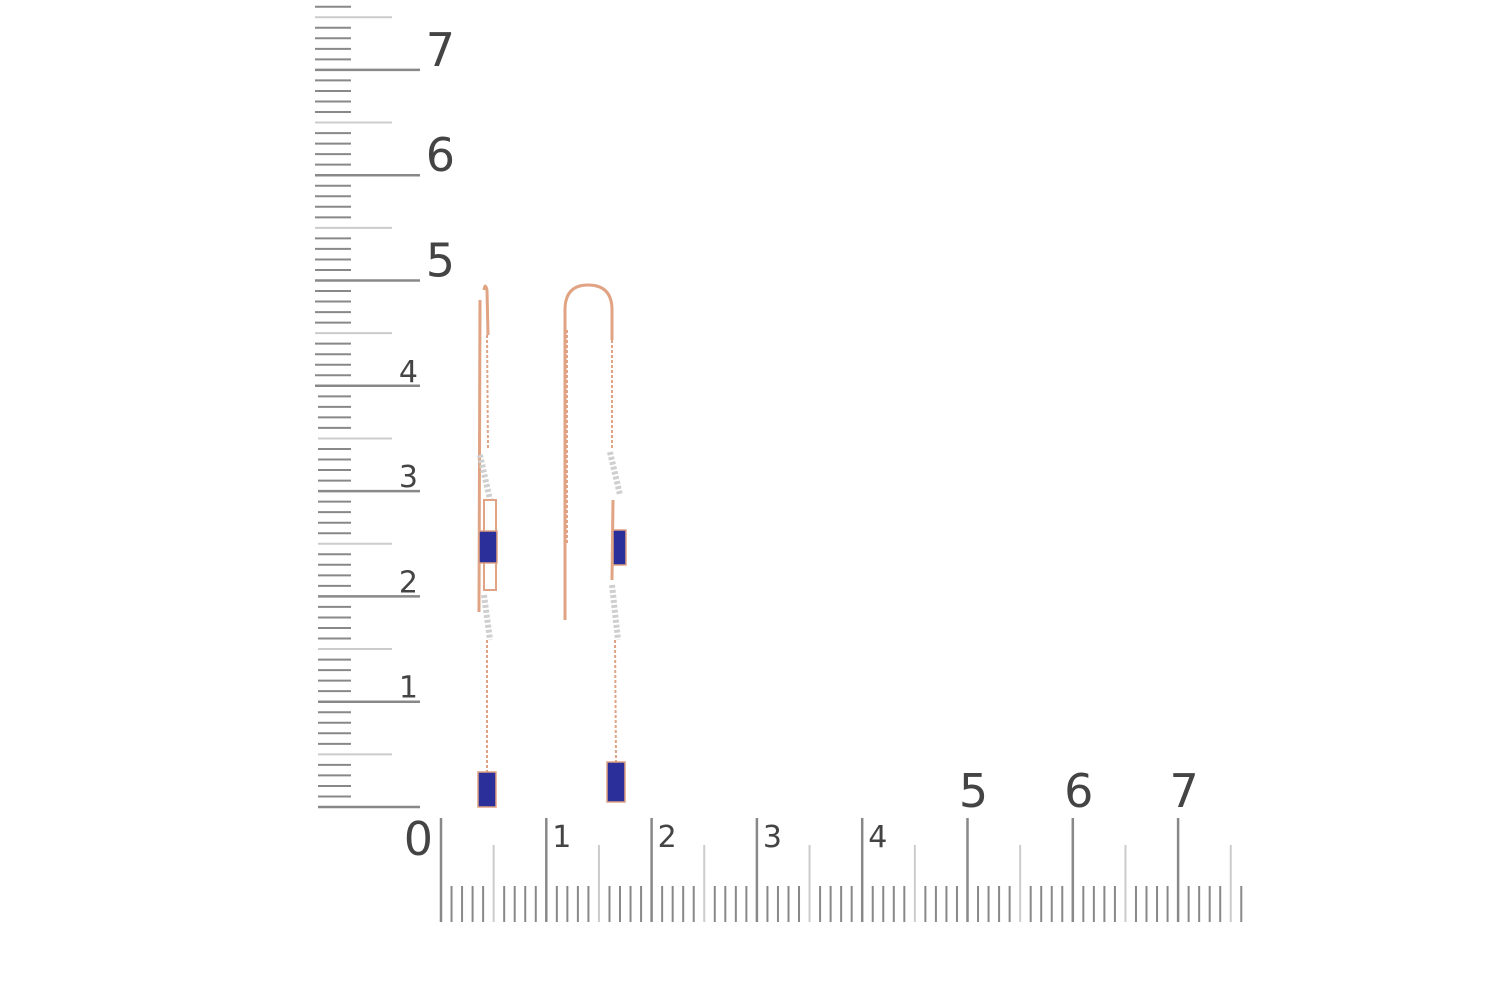 The width and height of the screenshot is (1500, 1000). What do you see at coordinates (877, 837) in the screenshot?
I see `horizontal-ruler-label: 4` at bounding box center [877, 837].